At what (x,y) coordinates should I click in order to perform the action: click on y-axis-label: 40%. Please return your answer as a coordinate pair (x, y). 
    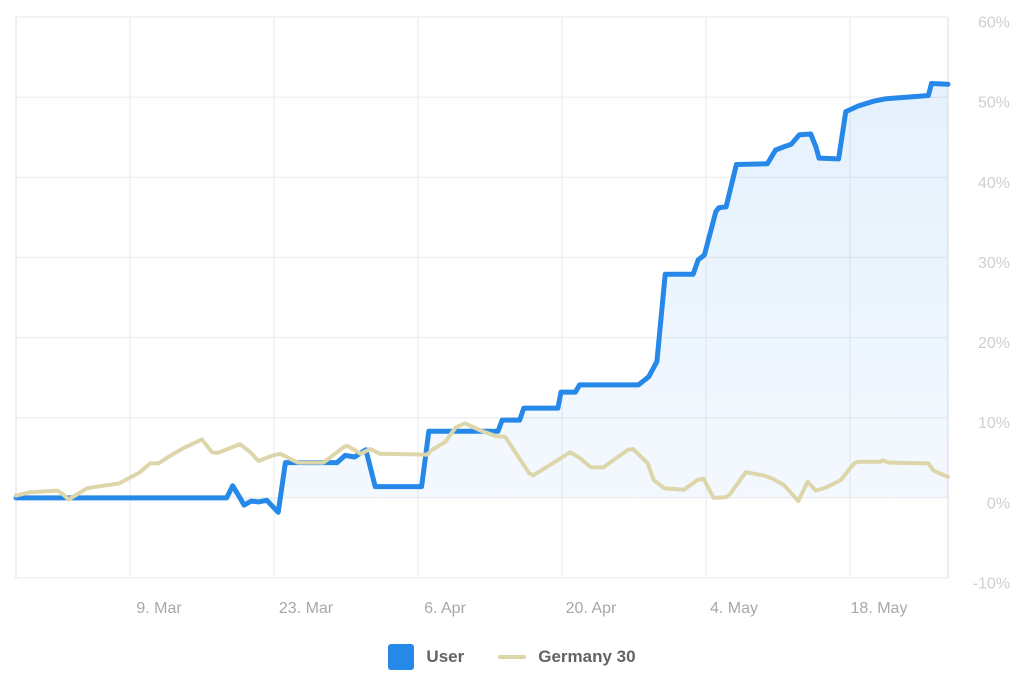
    Looking at the image, I should click on (994, 183).